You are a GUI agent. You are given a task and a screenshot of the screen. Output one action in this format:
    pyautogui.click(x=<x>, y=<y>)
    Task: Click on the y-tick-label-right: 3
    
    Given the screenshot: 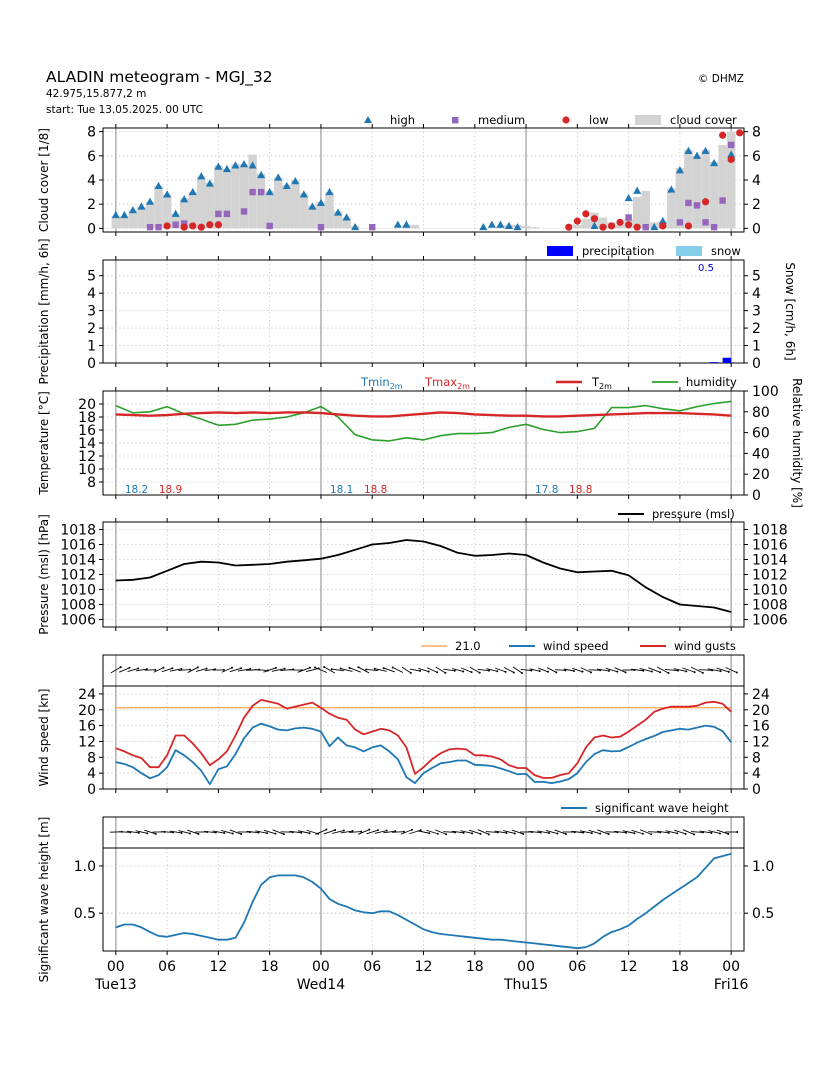 What is the action you would take?
    pyautogui.click(x=756, y=312)
    